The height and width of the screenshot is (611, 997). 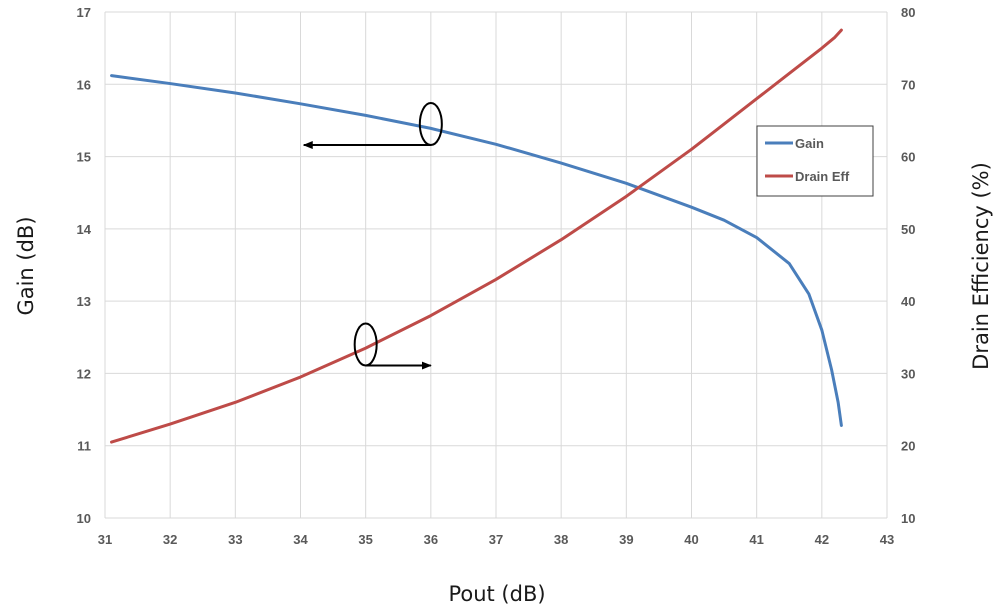 I want to click on y-tick-label: 13, so click(x=84, y=301).